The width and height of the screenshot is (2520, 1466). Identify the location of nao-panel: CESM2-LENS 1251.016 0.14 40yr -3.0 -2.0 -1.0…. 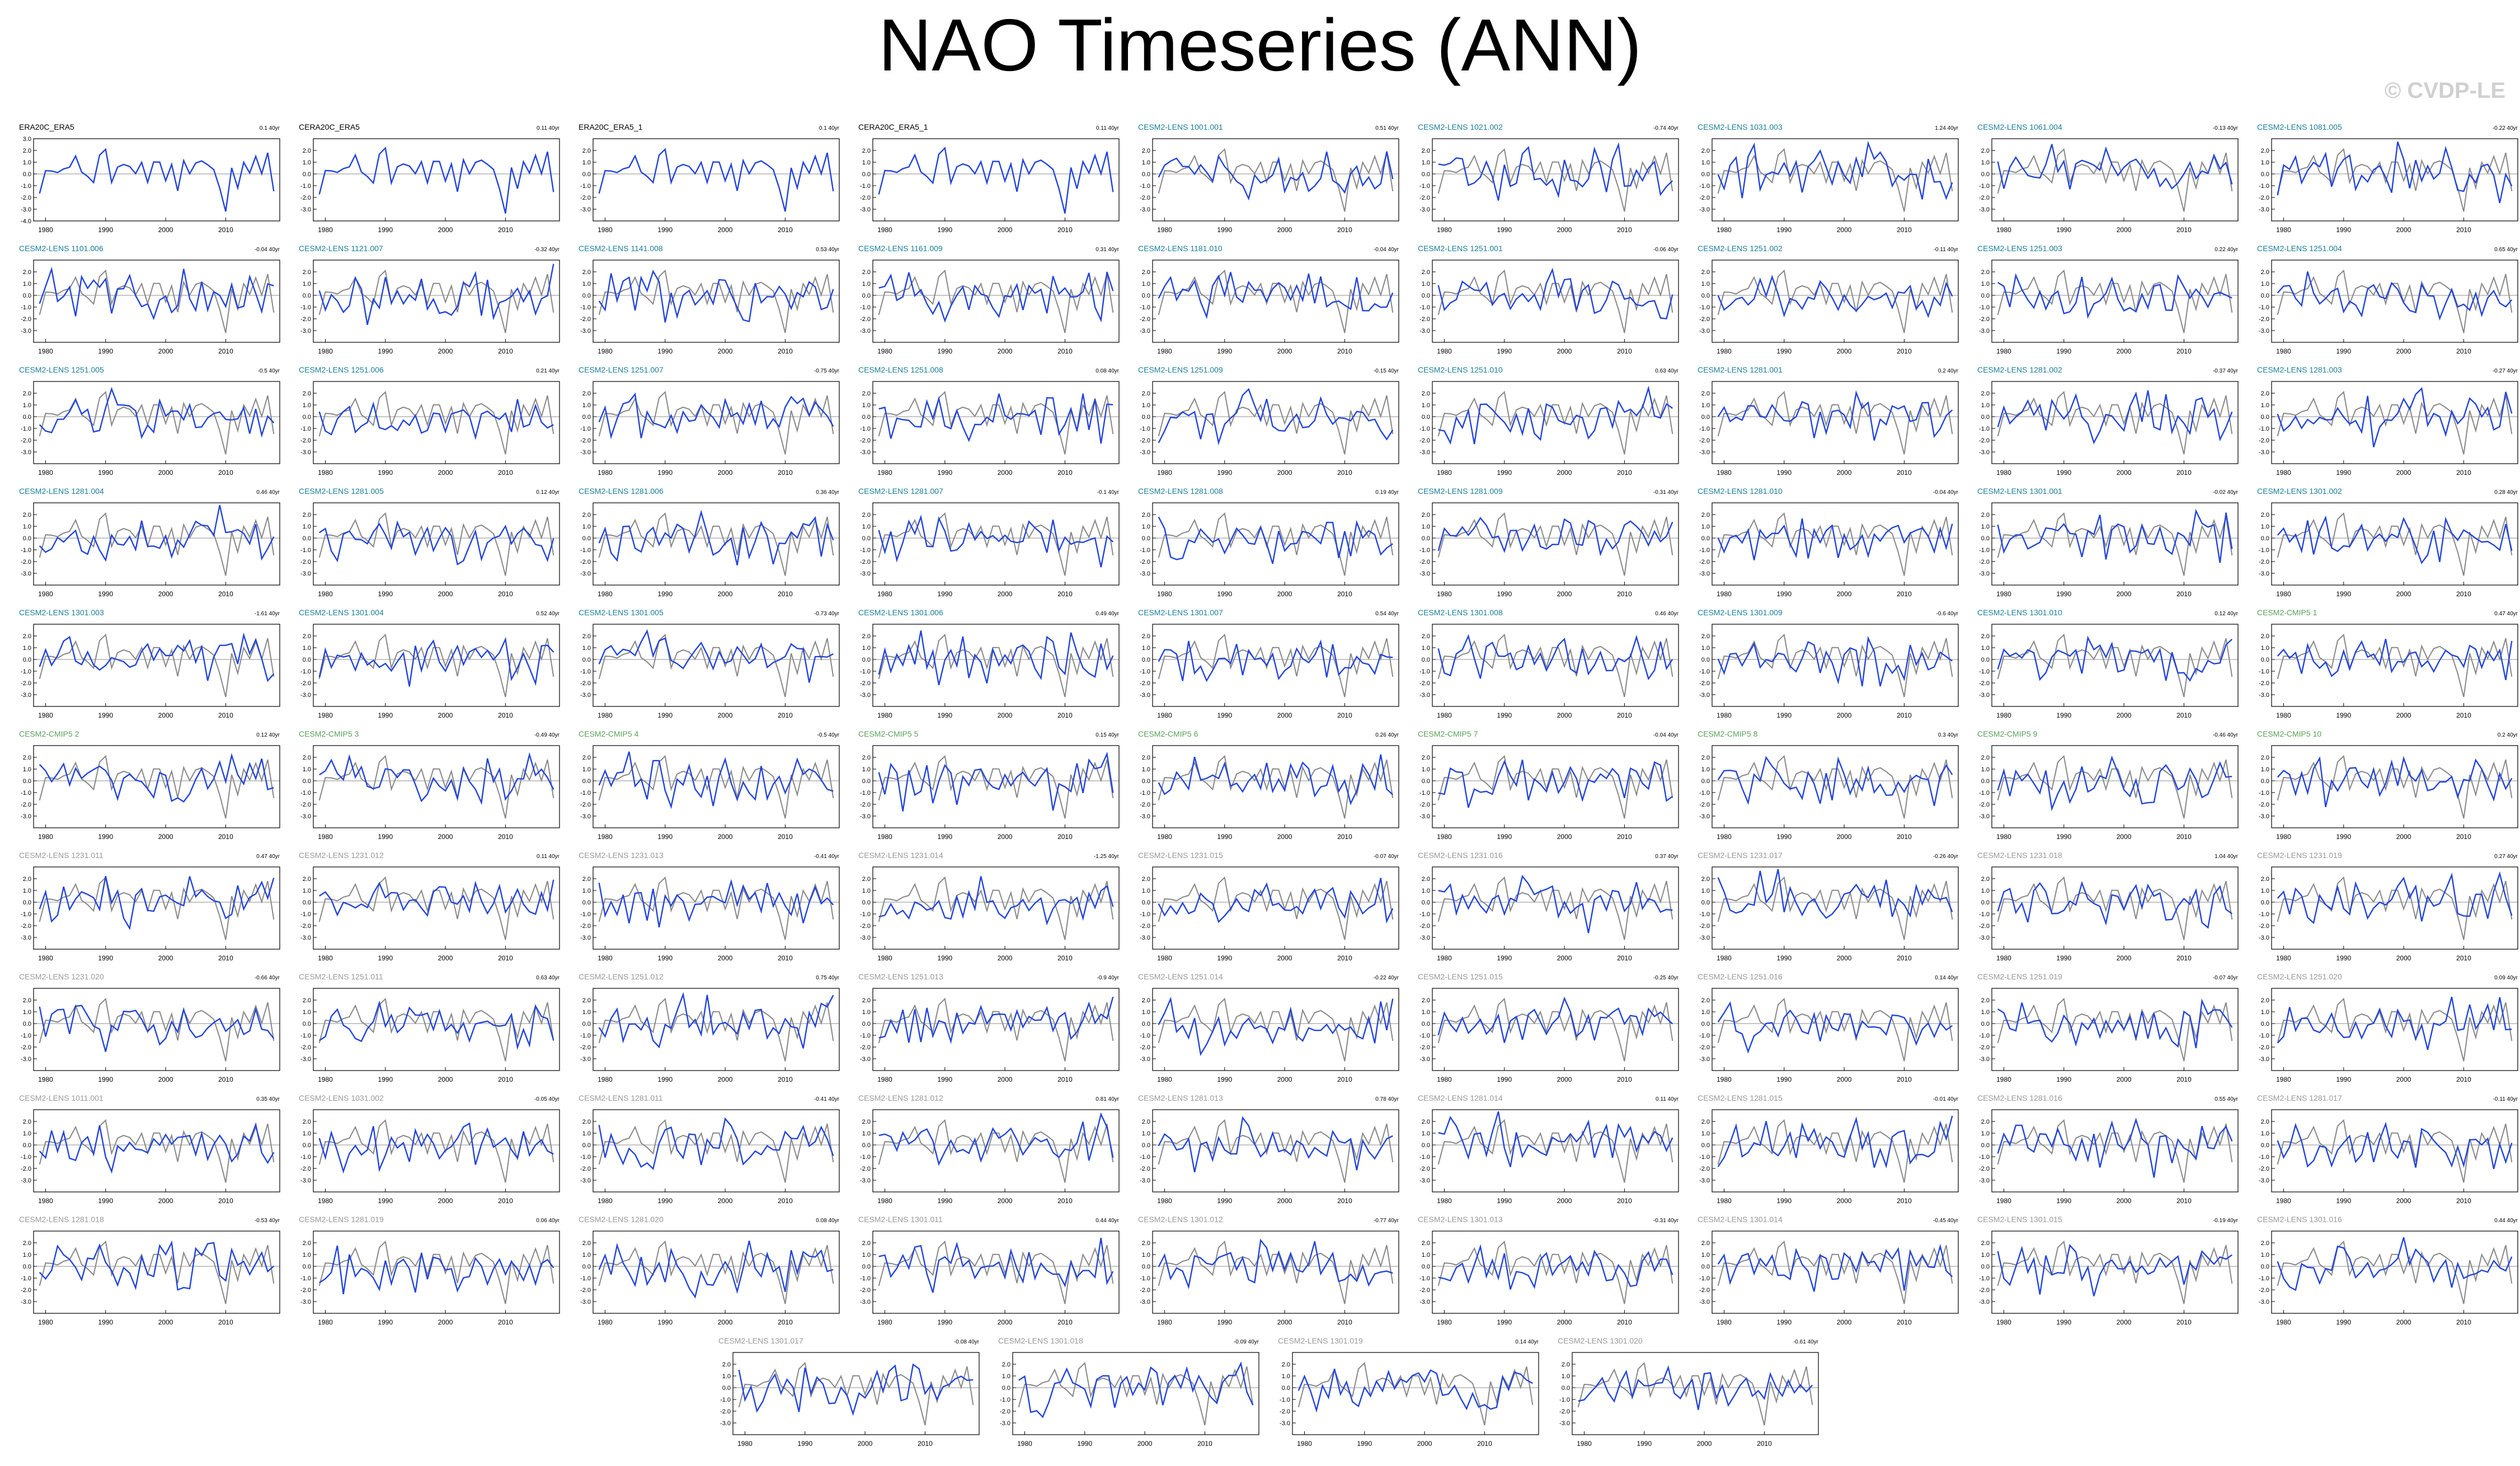
(1827, 1035).